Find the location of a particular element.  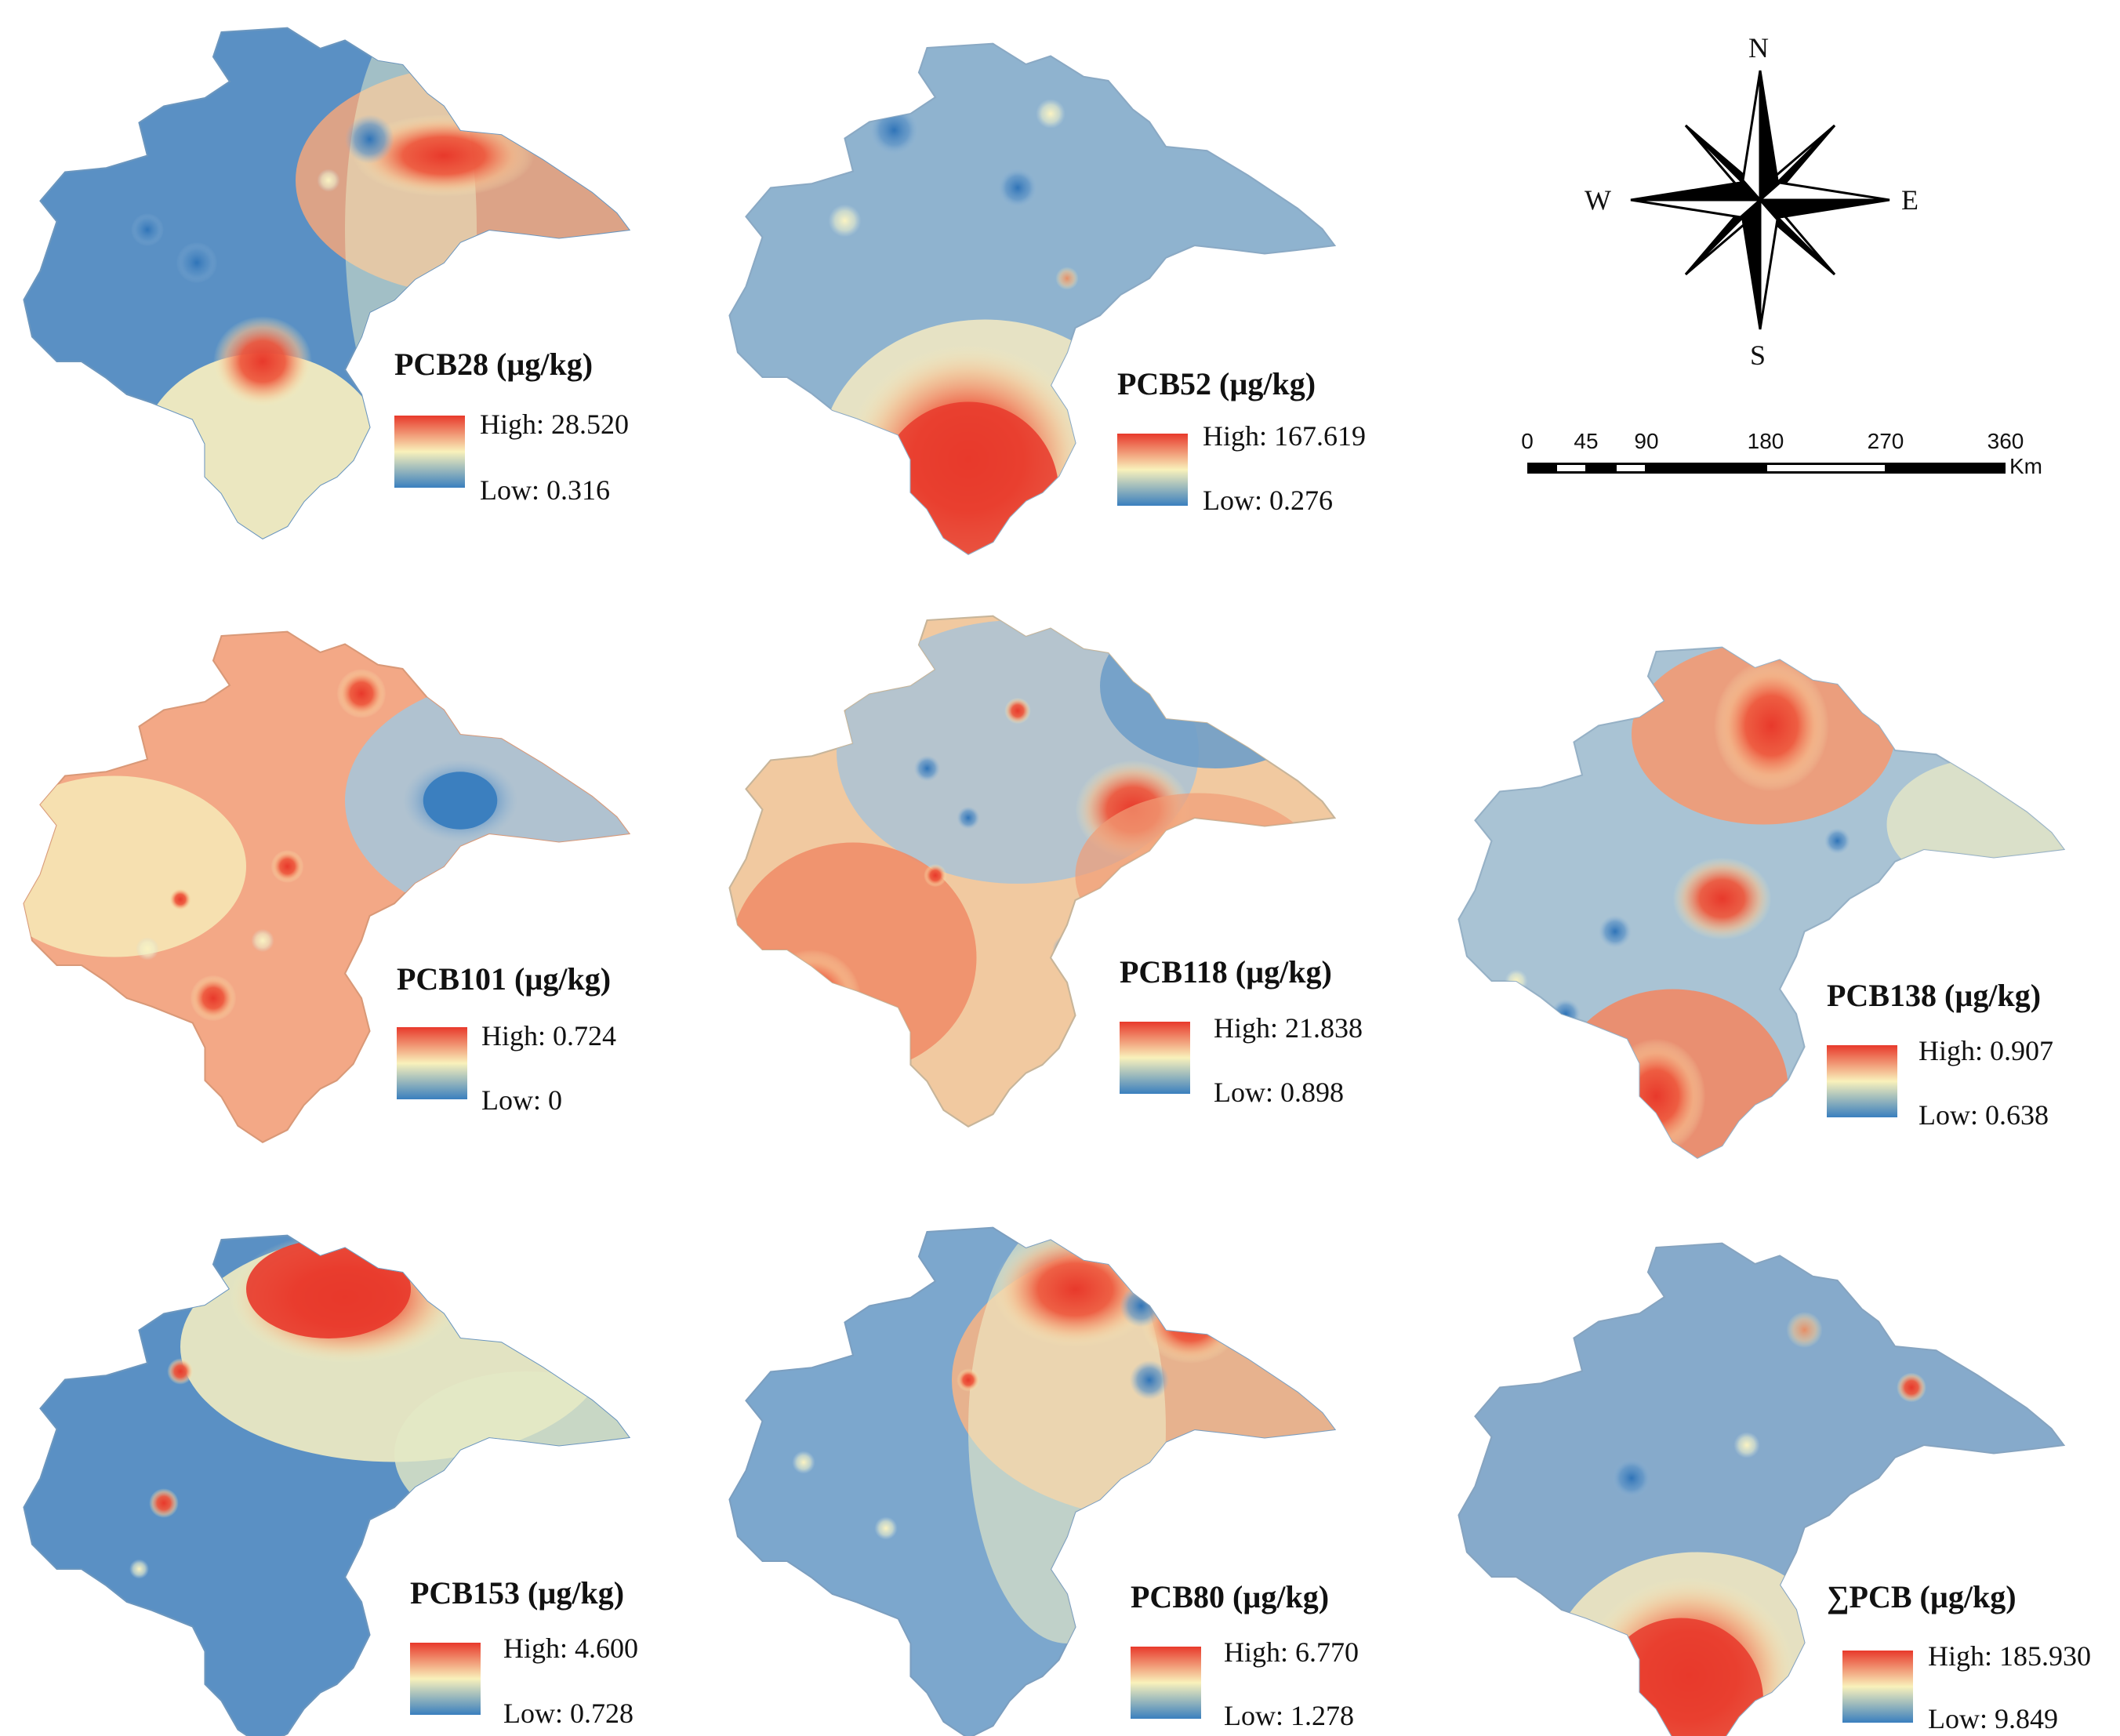

legend-high-label: High: 21.838 is located at coordinates (1288, 1028).